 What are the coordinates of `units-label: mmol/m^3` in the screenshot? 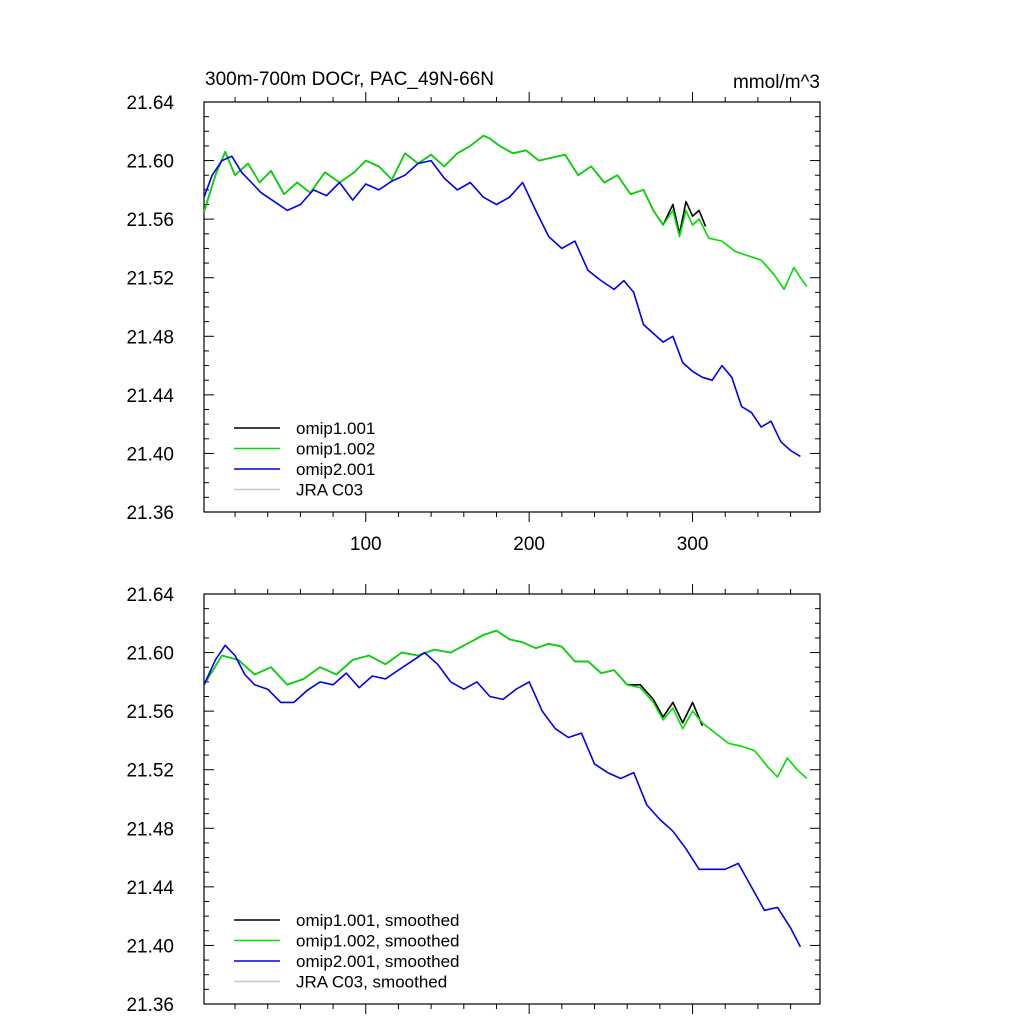 It's located at (776, 82).